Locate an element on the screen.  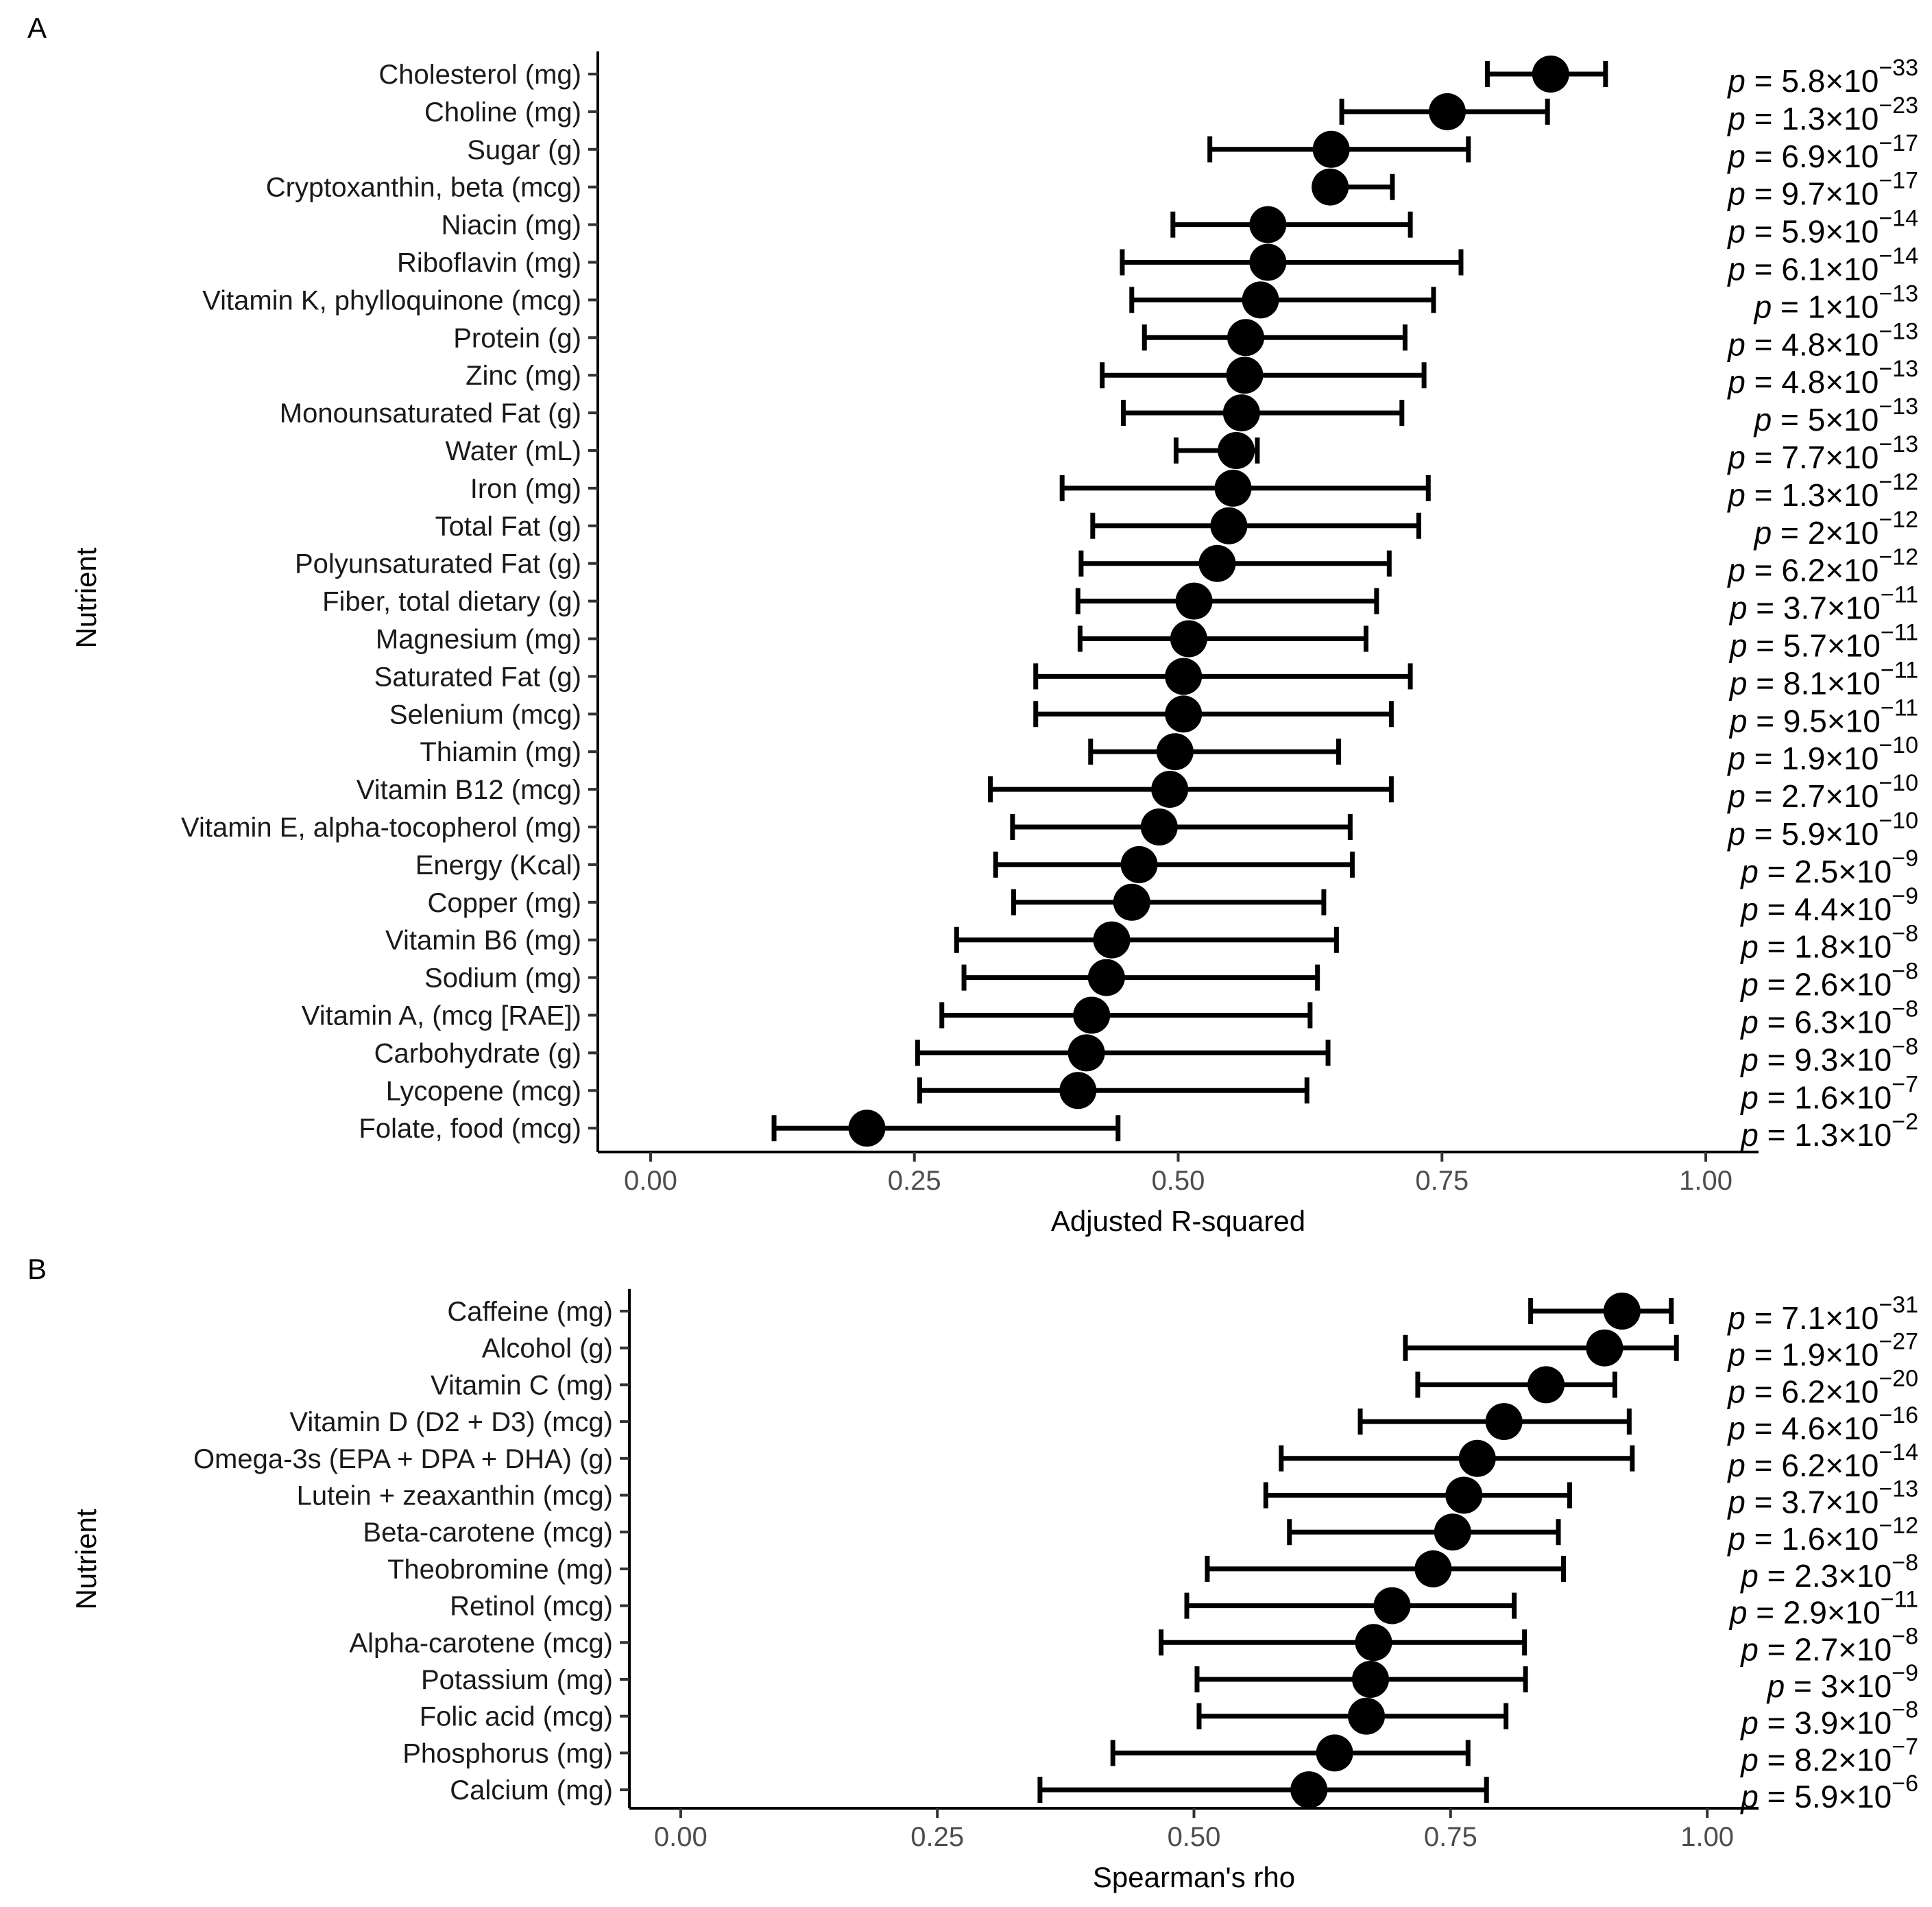
nutrient-label: Total Fat (g) is located at coordinates (508, 527).